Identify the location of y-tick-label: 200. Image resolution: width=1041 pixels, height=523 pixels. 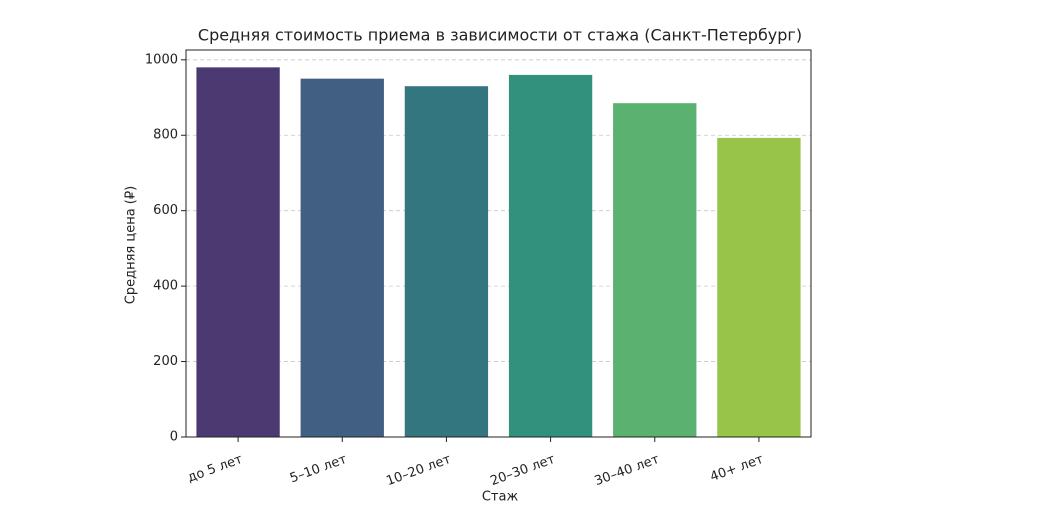
(165, 361).